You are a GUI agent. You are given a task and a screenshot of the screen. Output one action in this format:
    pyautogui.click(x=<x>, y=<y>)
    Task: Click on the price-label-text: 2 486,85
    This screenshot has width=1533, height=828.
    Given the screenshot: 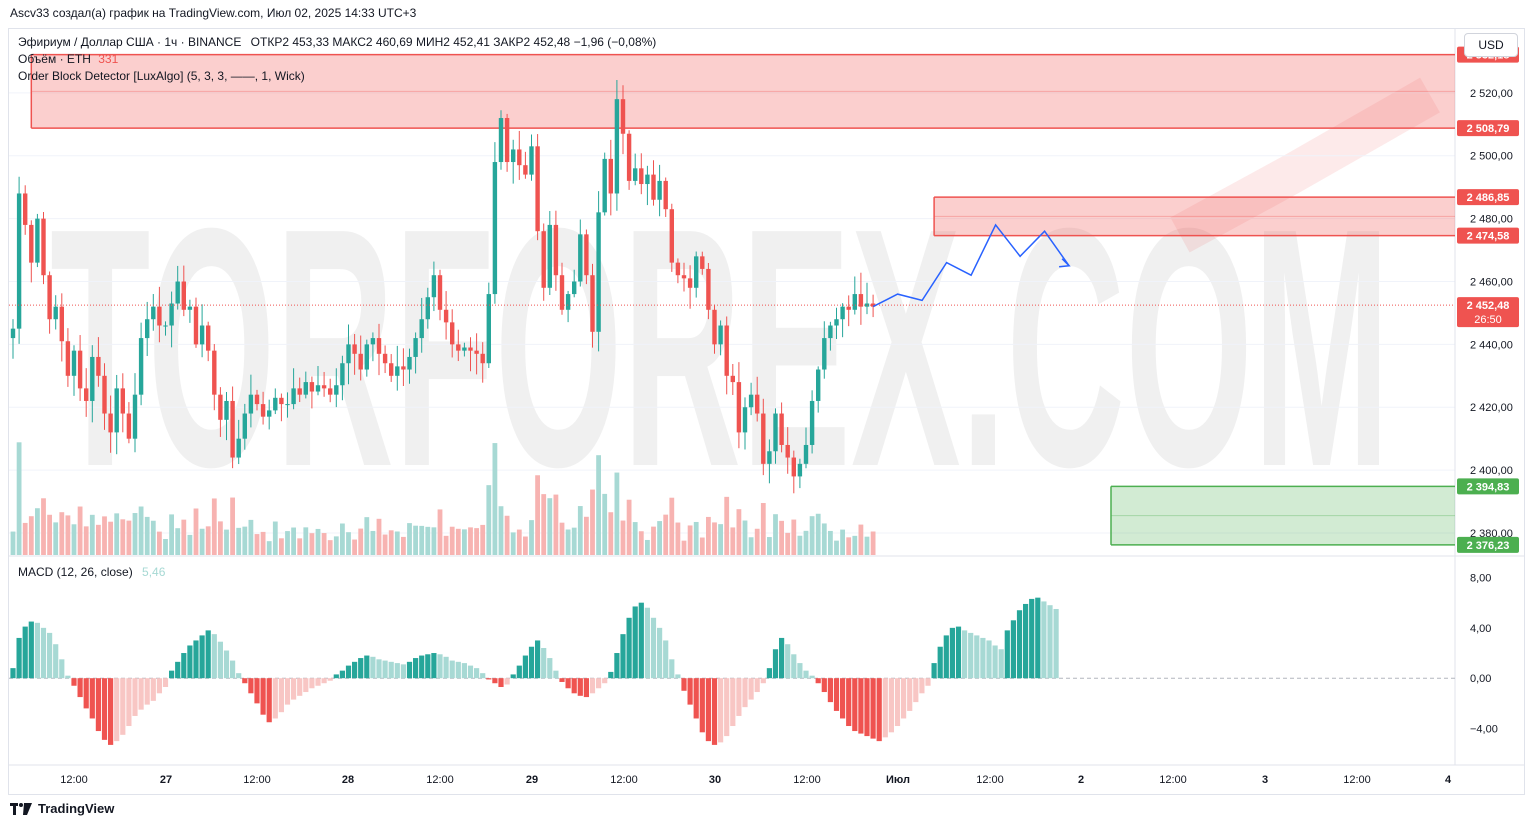 What is the action you would take?
    pyautogui.click(x=1488, y=198)
    